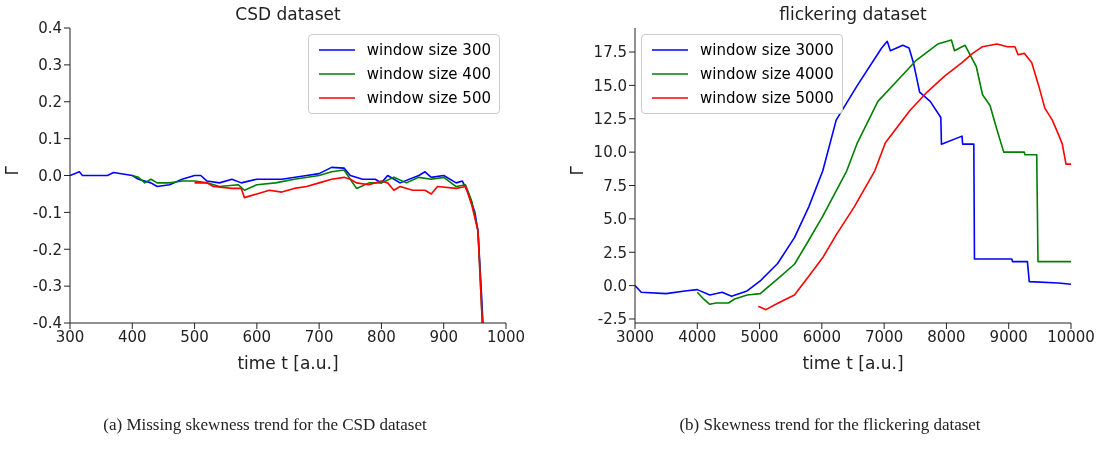 The image size is (1107, 453). I want to click on y-tick-label: 5.0, so click(615, 219).